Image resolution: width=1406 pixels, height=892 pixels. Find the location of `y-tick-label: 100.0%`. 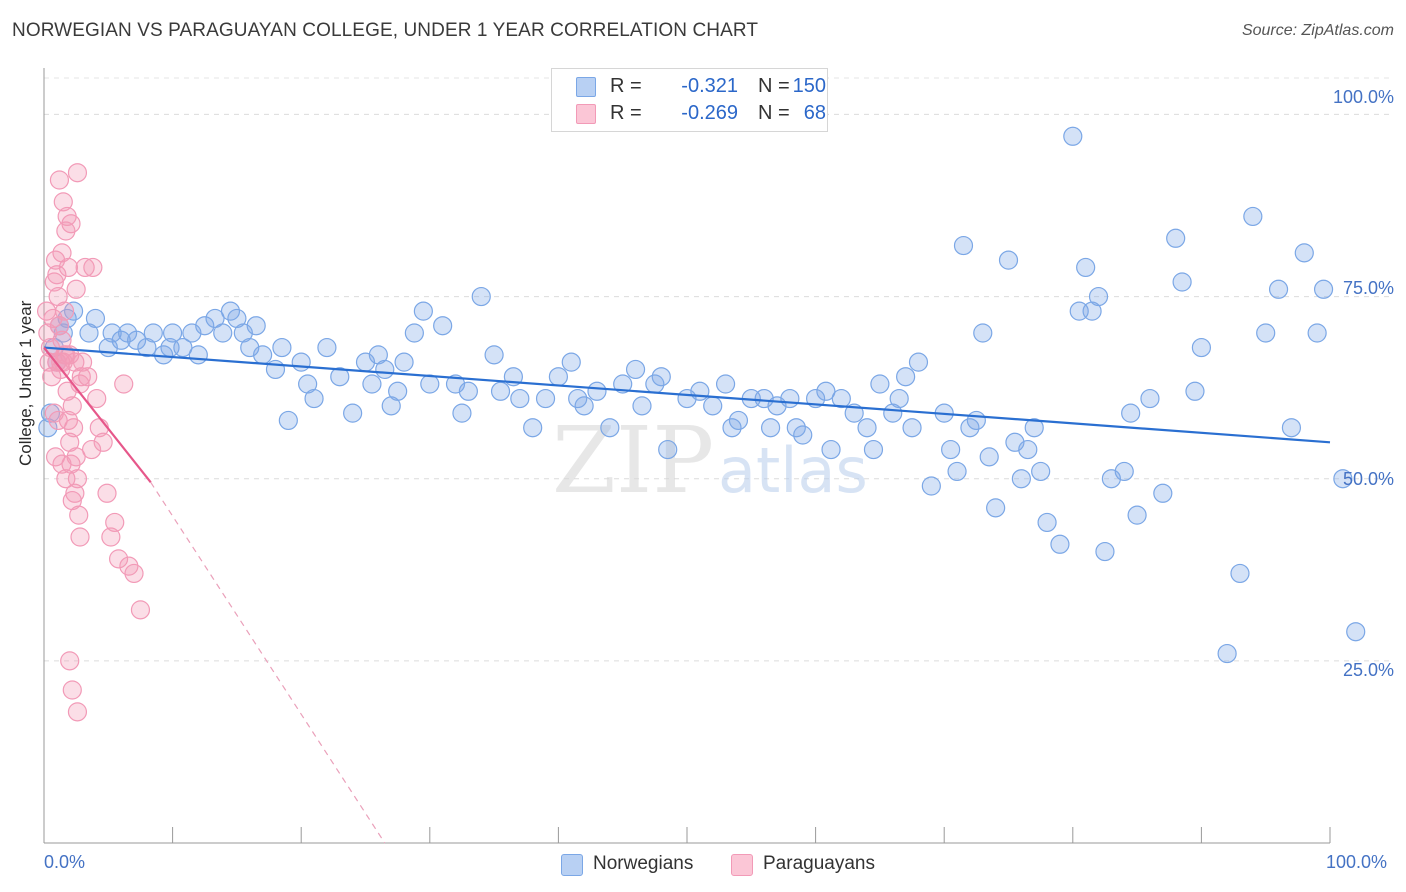

y-tick-label: 100.0% is located at coordinates (1363, 97).